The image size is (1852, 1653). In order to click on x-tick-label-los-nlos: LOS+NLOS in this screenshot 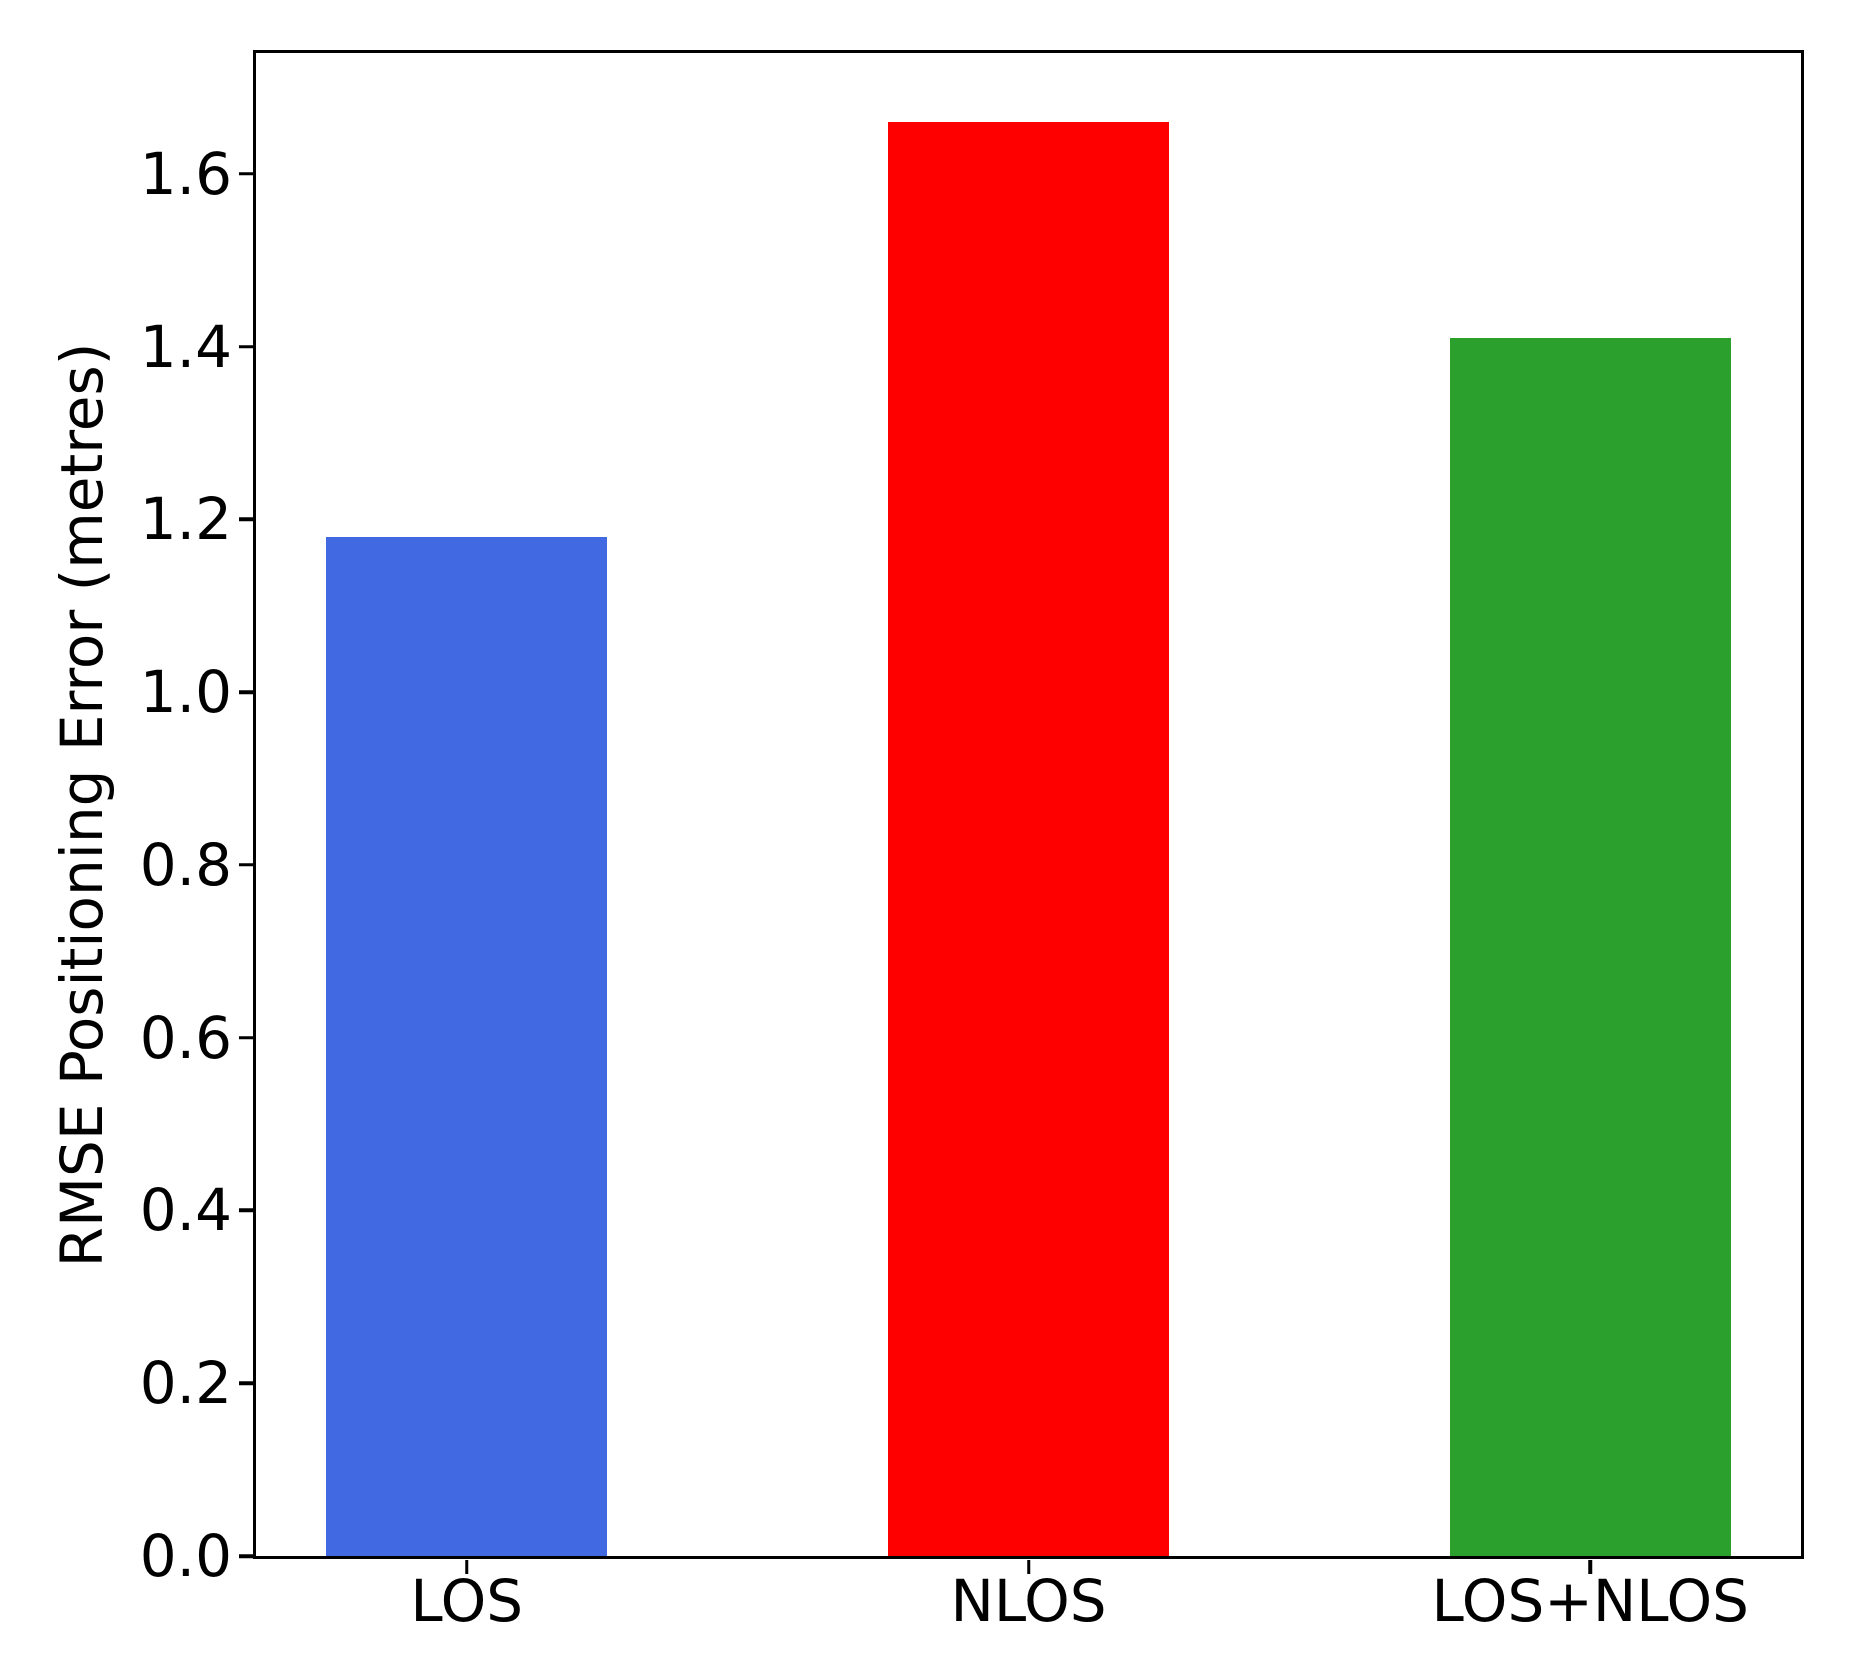, I will do `click(1590, 1601)`.